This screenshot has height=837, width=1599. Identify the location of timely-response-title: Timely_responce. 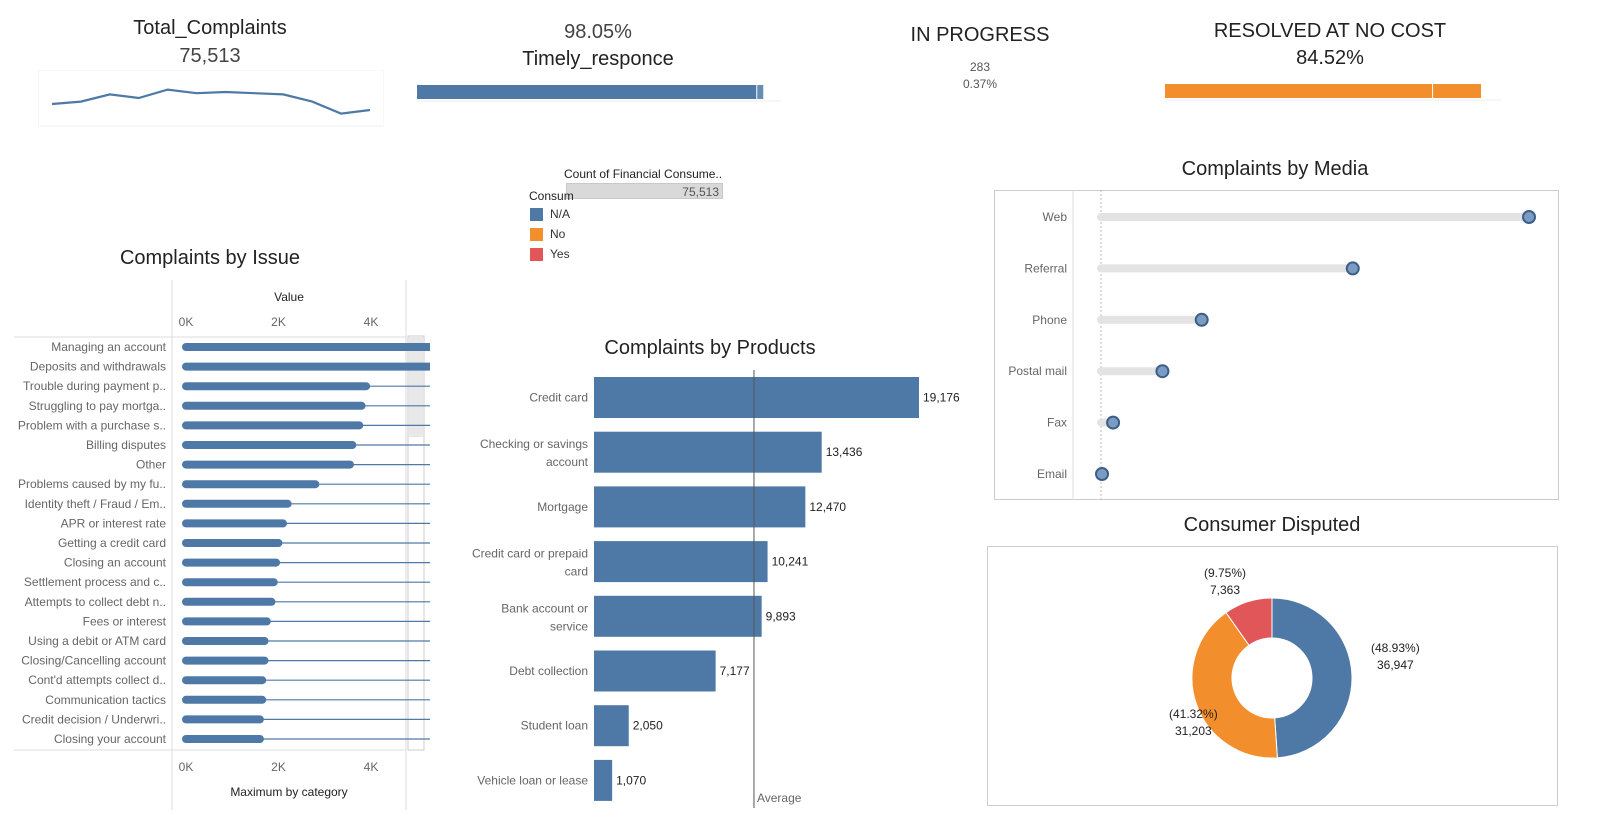
(598, 59).